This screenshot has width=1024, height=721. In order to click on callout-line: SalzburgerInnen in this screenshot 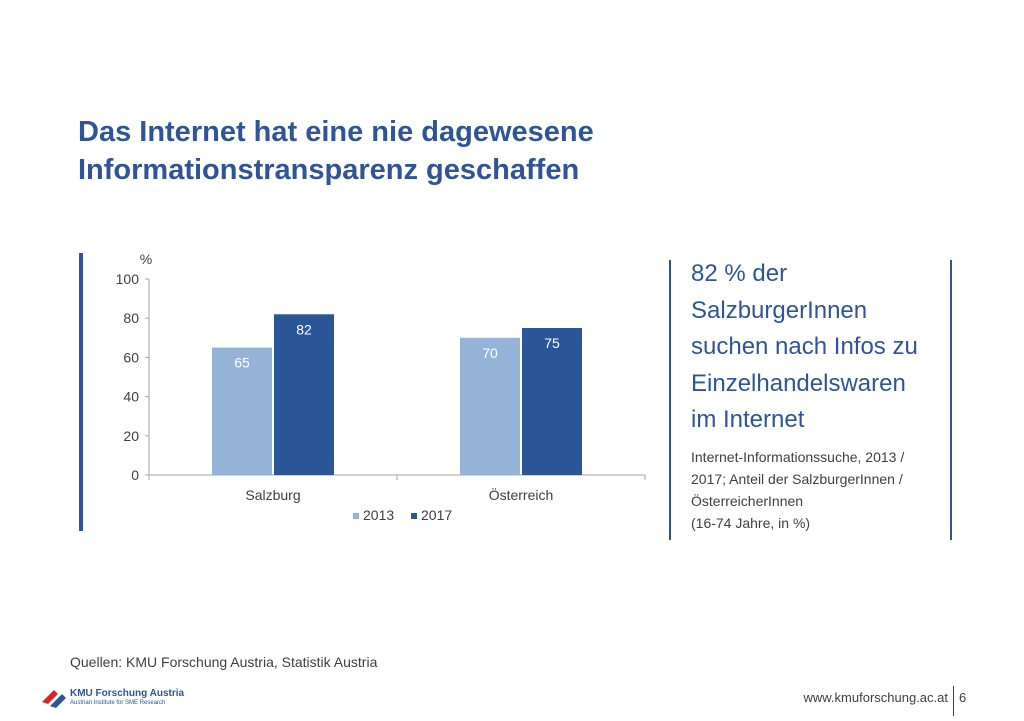, I will do `click(779, 310)`.